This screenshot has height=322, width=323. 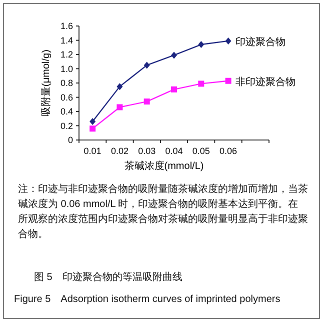 I want to click on x-tick-label: 0.04, so click(x=174, y=151).